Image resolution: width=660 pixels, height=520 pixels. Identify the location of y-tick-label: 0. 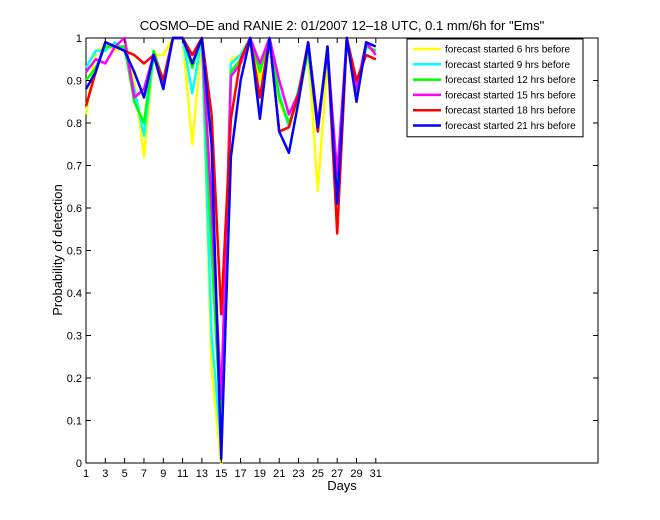
(79, 464).